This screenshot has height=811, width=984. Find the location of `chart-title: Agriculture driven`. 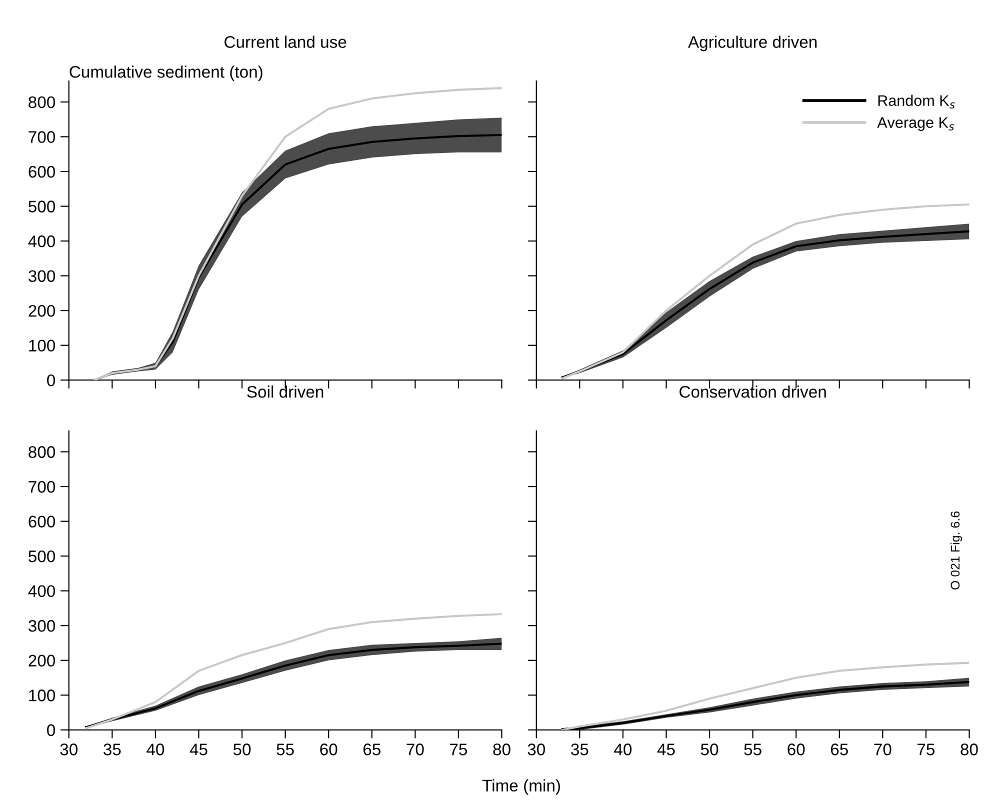

chart-title: Agriculture driven is located at coordinates (752, 44).